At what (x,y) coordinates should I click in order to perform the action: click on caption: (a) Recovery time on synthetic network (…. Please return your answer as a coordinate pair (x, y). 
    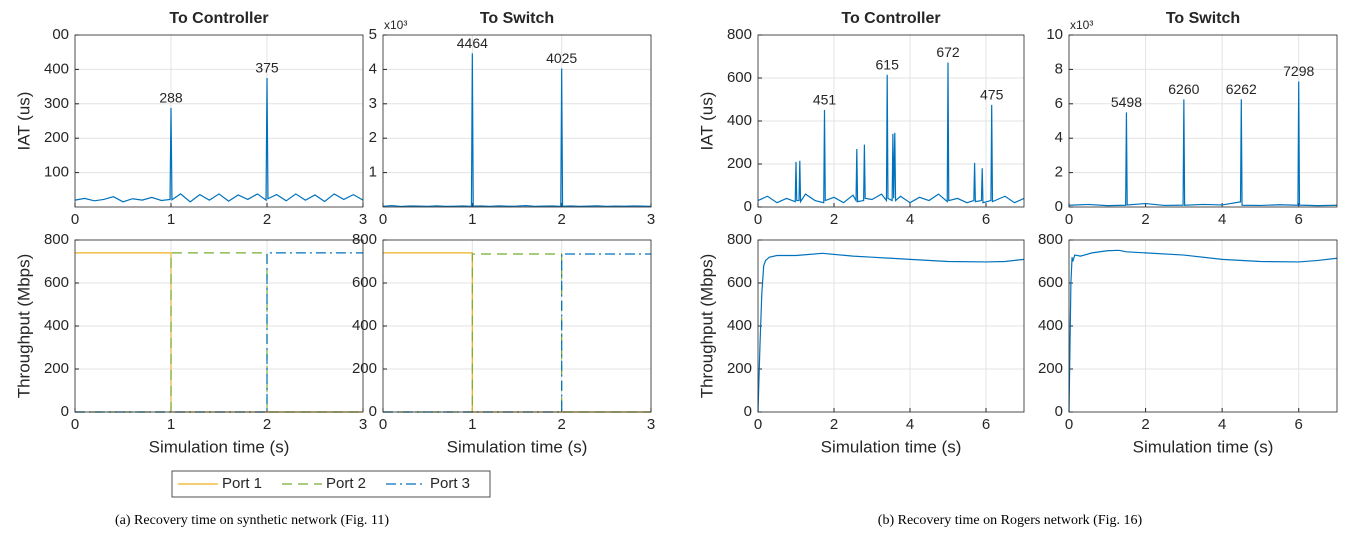
    Looking at the image, I should click on (252, 520).